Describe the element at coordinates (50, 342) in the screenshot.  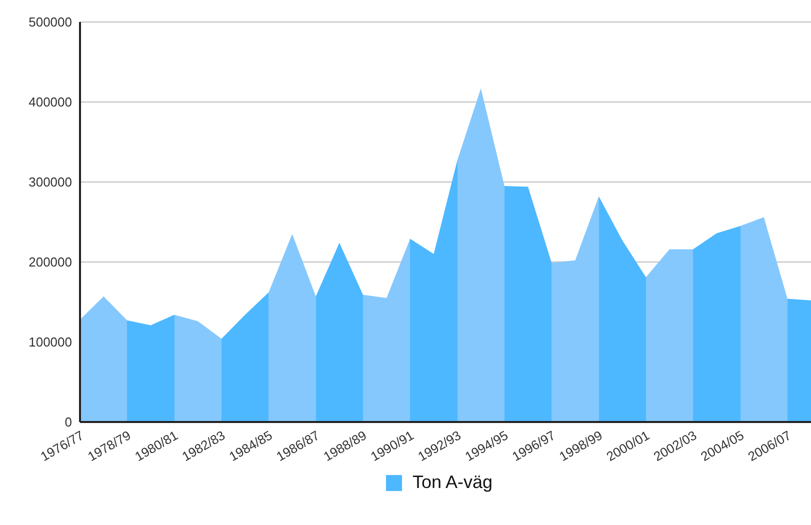
I see `y-tick-label: 100000` at that location.